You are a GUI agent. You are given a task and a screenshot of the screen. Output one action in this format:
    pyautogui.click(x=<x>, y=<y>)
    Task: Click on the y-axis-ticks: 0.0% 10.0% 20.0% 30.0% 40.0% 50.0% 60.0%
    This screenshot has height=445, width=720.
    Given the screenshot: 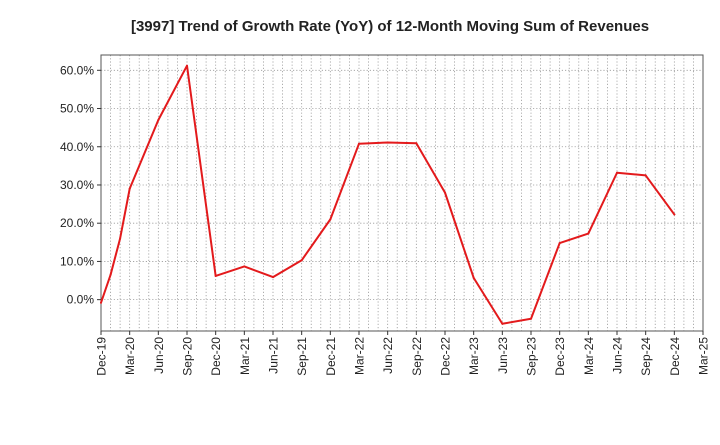 What is the action you would take?
    pyautogui.click(x=80, y=185)
    